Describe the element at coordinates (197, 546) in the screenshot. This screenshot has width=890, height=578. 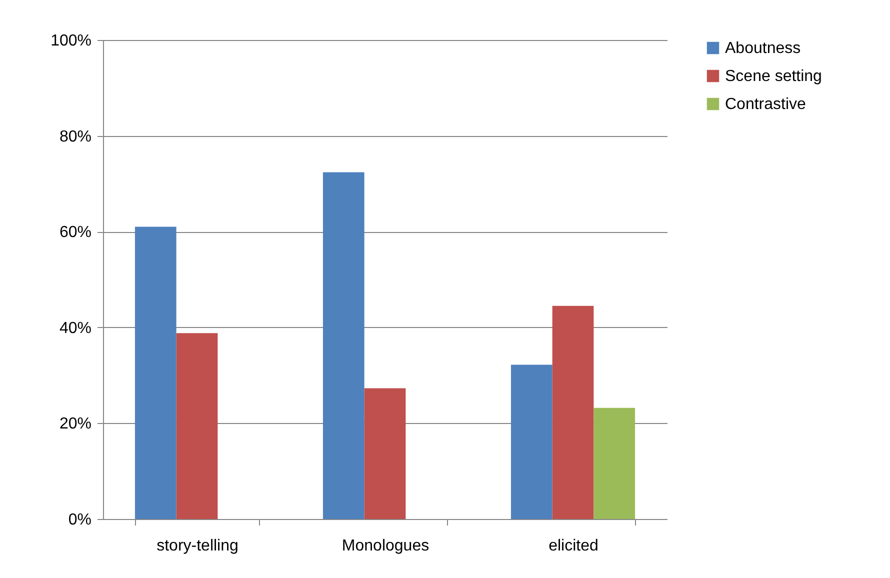
I see `x-tick-label: story-telling` at that location.